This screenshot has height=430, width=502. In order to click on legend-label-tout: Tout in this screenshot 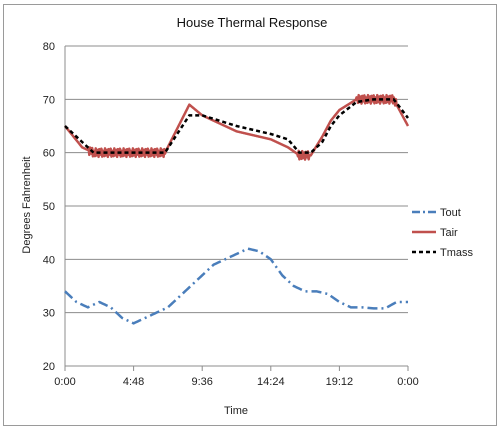, I will do `click(450, 213)`.